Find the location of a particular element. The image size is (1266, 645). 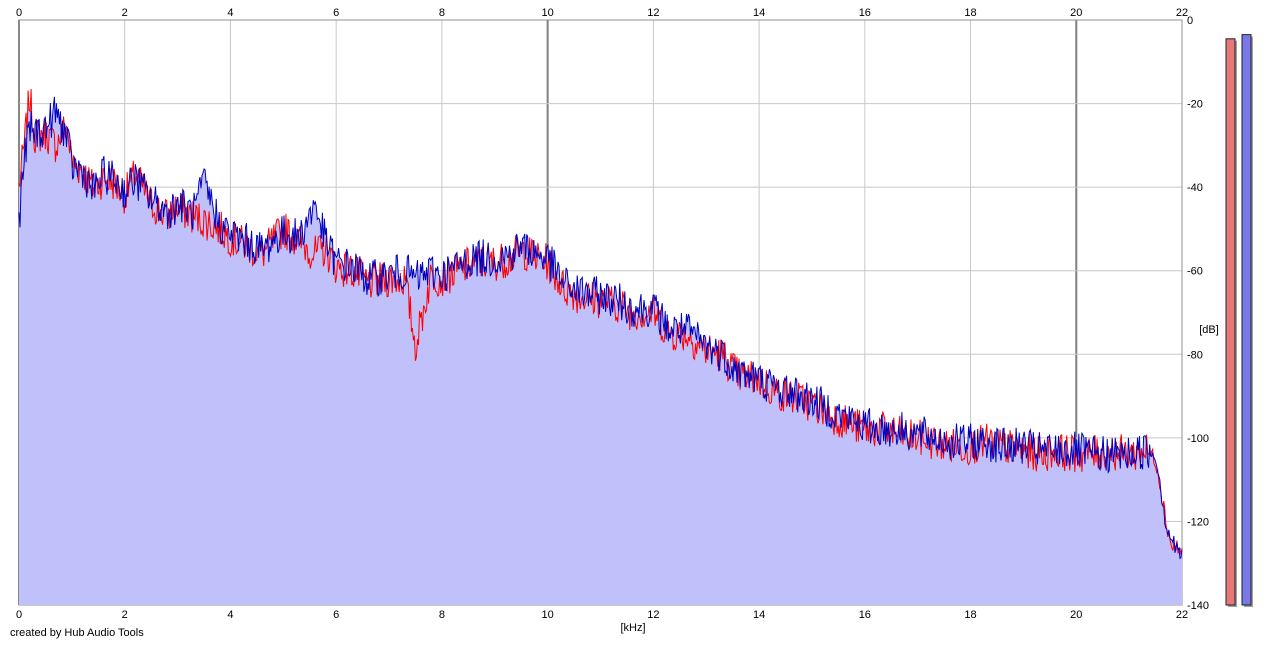

x-tick-label-top: 2 is located at coordinates (125, 13).